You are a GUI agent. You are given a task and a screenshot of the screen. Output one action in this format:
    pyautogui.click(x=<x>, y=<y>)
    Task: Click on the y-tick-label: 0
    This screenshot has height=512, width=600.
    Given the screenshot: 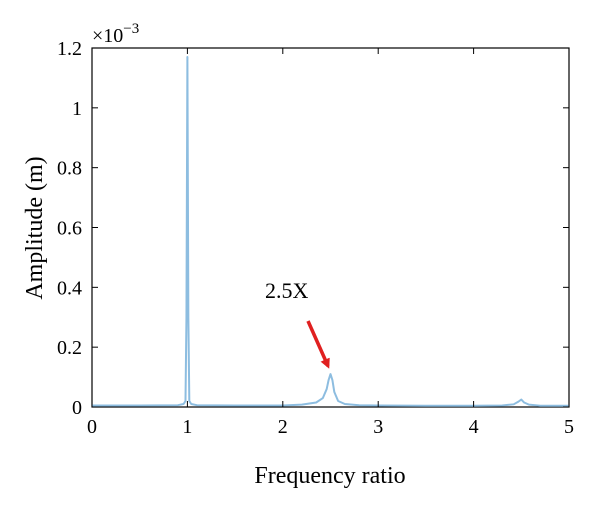 What is the action you would take?
    pyautogui.click(x=77, y=408)
    